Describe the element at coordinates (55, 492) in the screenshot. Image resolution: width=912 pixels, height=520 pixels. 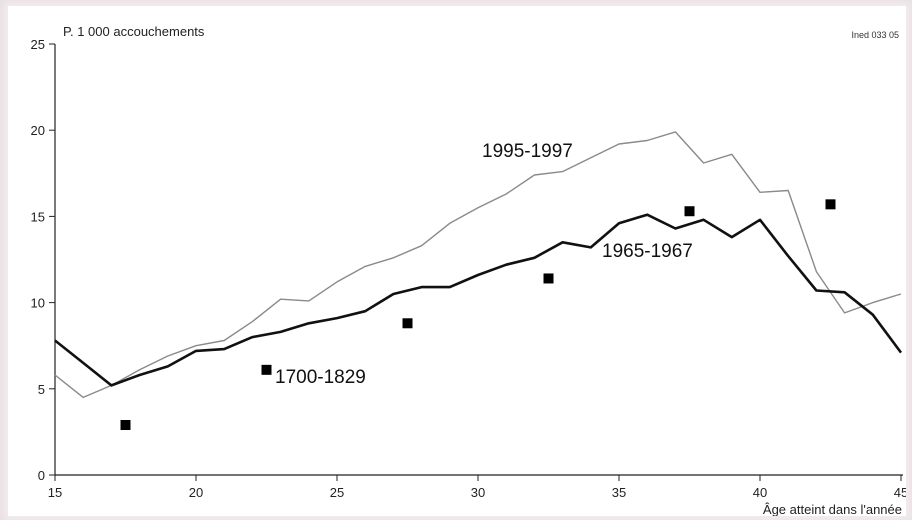
I see `x-tick-label: 15` at that location.